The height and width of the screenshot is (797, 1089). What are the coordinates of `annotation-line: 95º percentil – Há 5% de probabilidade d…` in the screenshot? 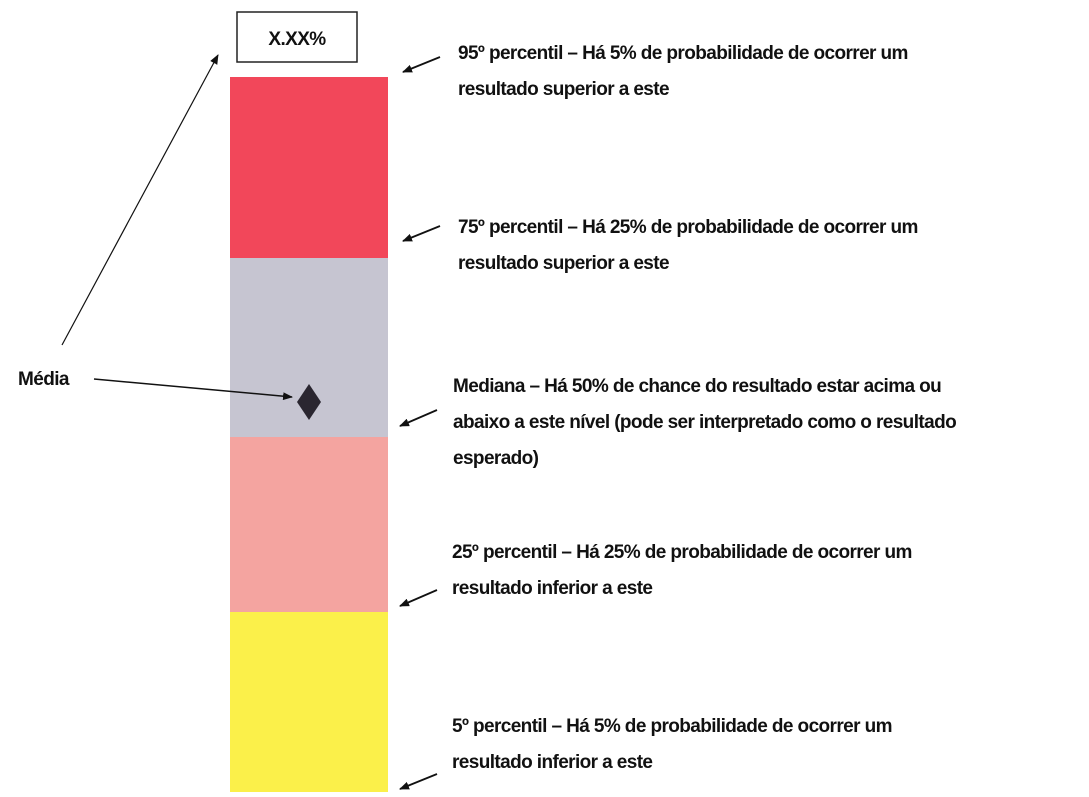 It's located at (683, 53).